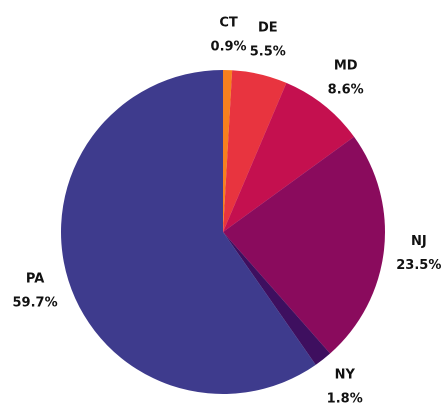 The width and height of the screenshot is (447, 408). I want to click on slice-value-label: 0.9%, so click(229, 47).